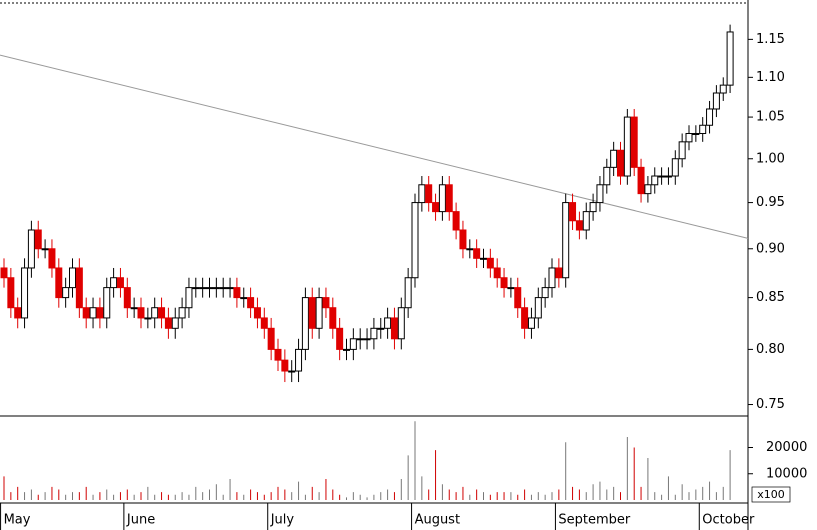  I want to click on y-tick-label: 0.90, so click(770, 248).